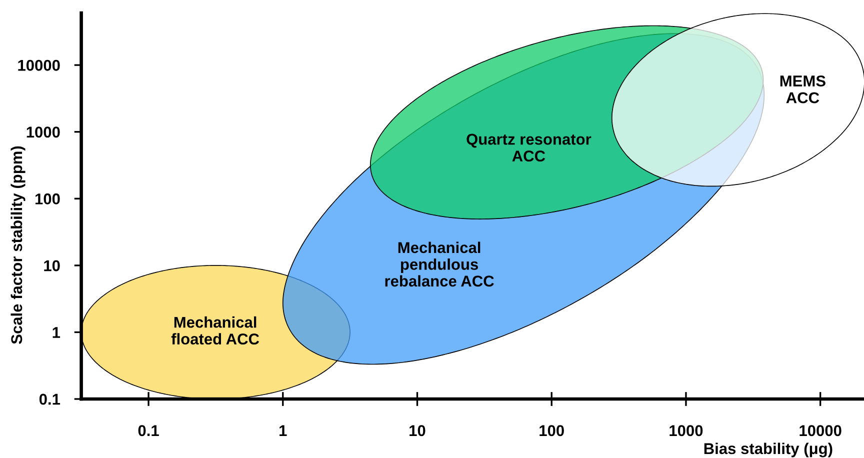 This screenshot has width=864, height=458. Describe the element at coordinates (148, 430) in the screenshot. I see `x-tick-label: 0.1` at that location.